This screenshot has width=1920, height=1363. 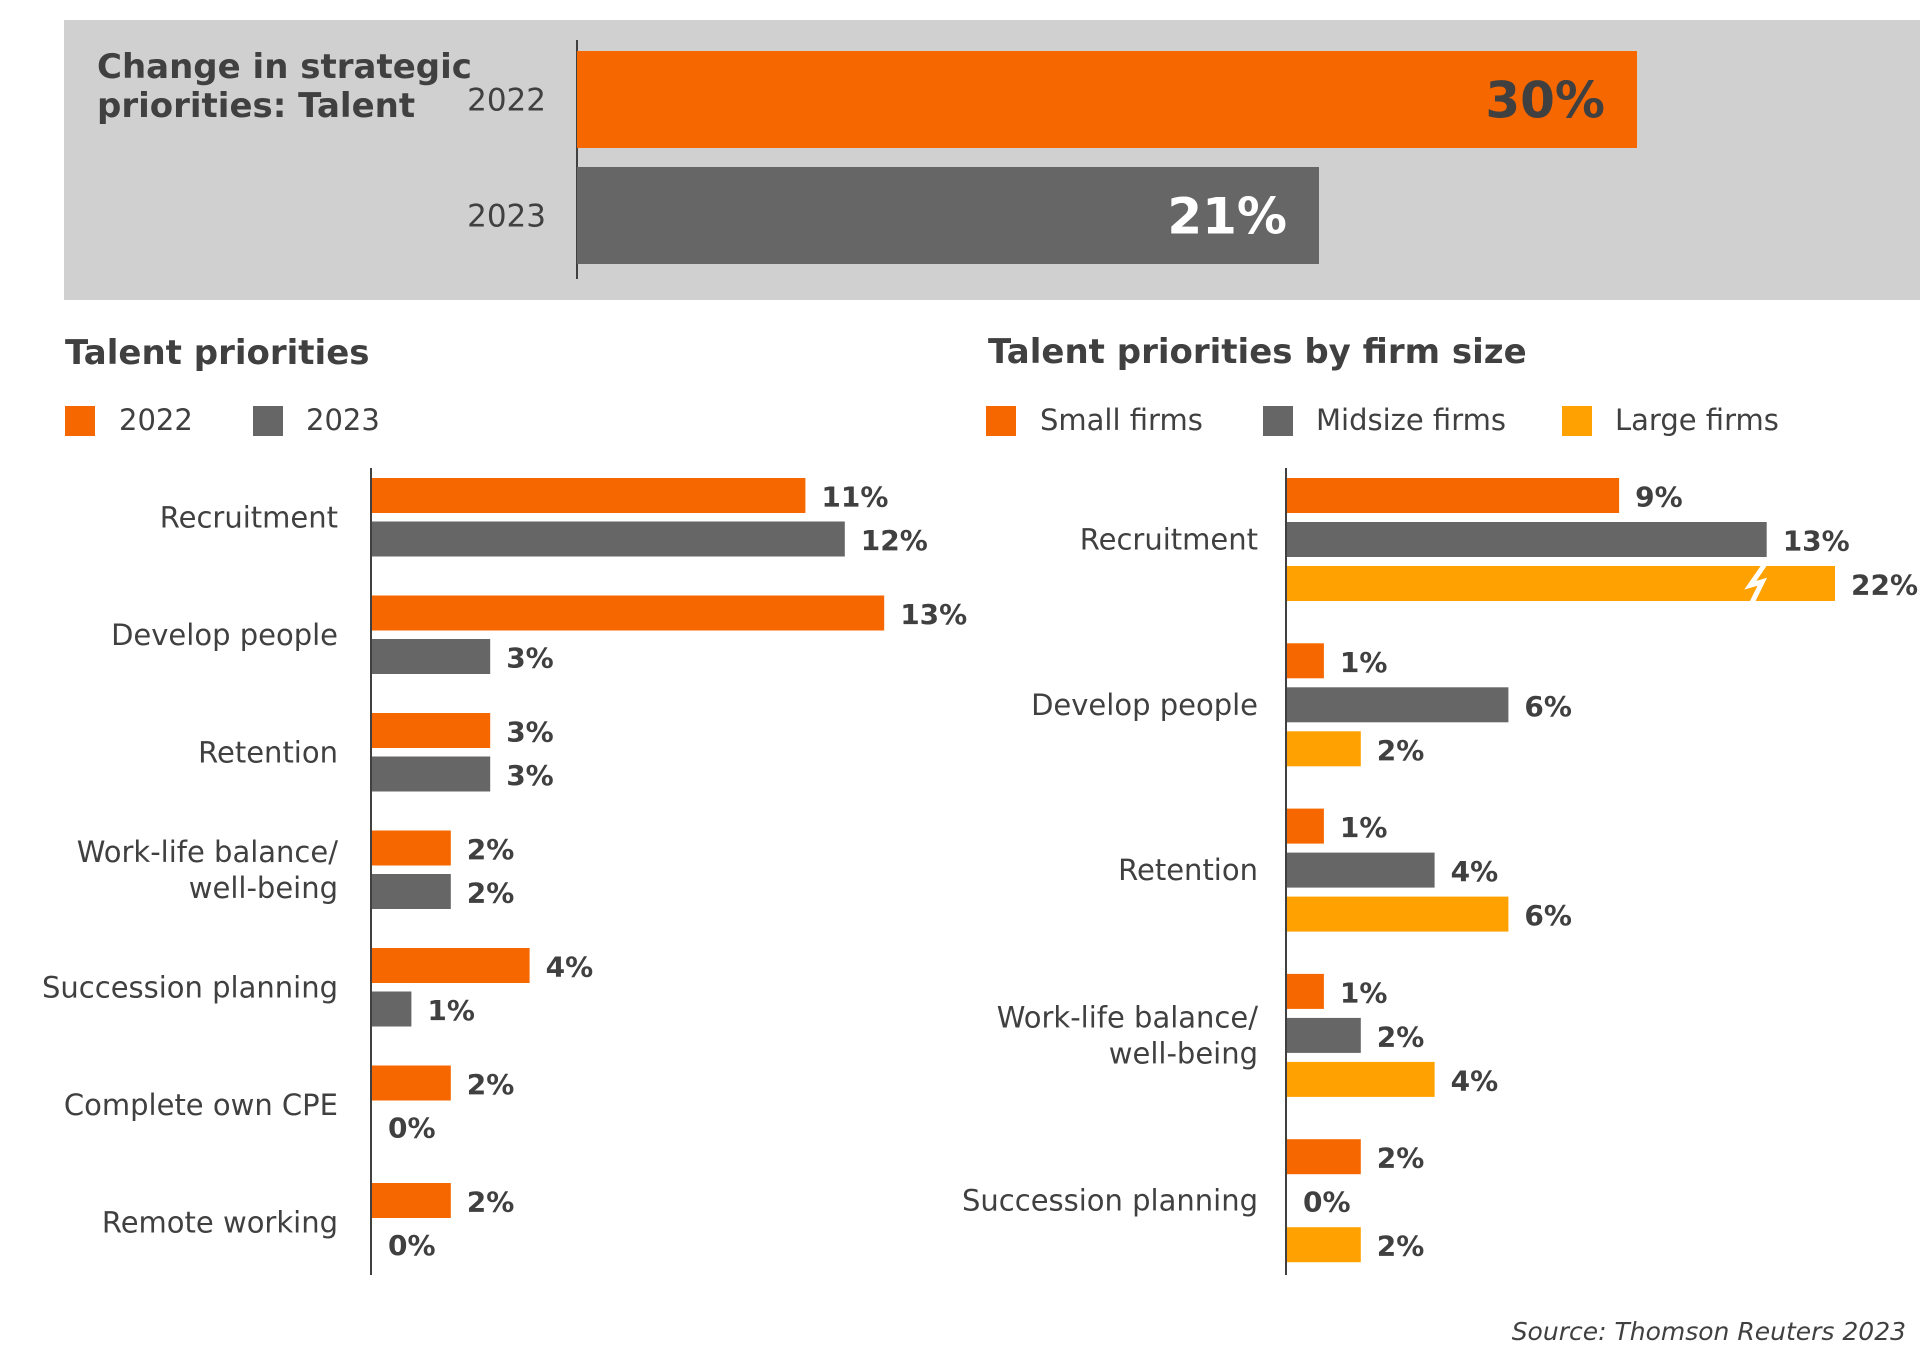 I want to click on category-label: Remote working, so click(x=220, y=1222).